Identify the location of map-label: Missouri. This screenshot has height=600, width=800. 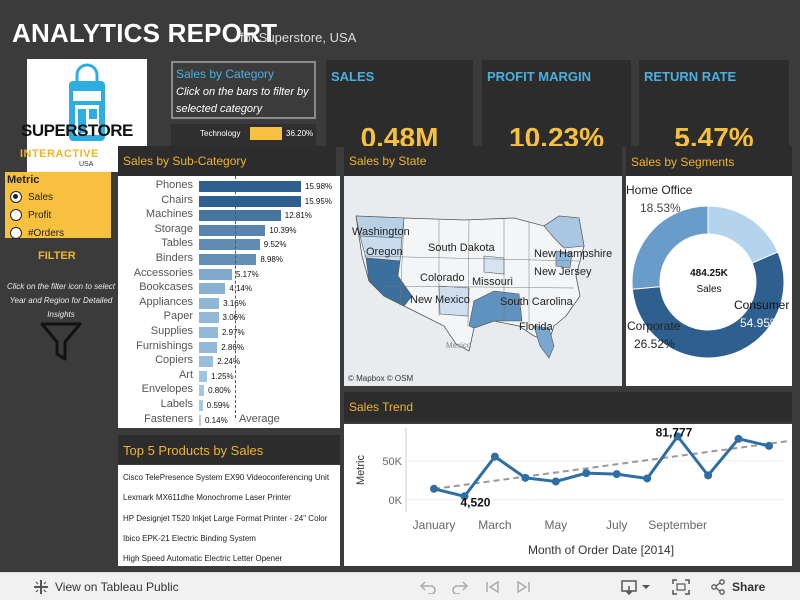
(492, 282).